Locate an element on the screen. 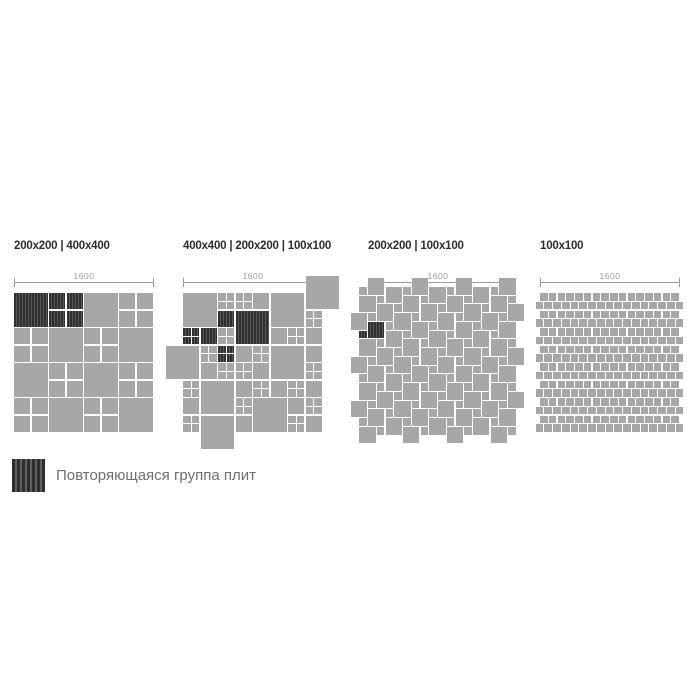 The image size is (700, 700). dimension-label: 1600 is located at coordinates (438, 276).